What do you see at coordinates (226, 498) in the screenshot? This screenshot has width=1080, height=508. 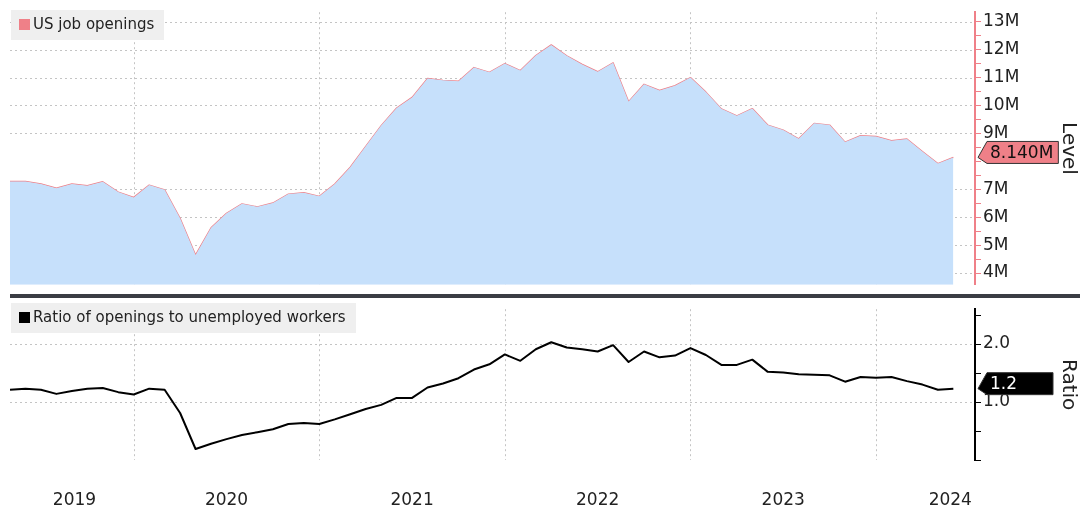 I see `x-tick-label: 2020` at bounding box center [226, 498].